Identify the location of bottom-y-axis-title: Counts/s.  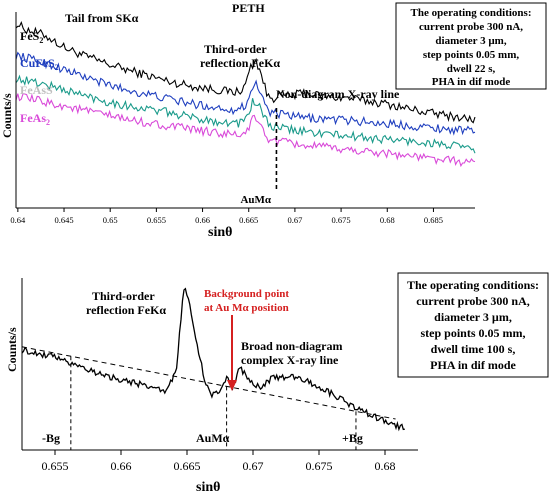
(12, 349).